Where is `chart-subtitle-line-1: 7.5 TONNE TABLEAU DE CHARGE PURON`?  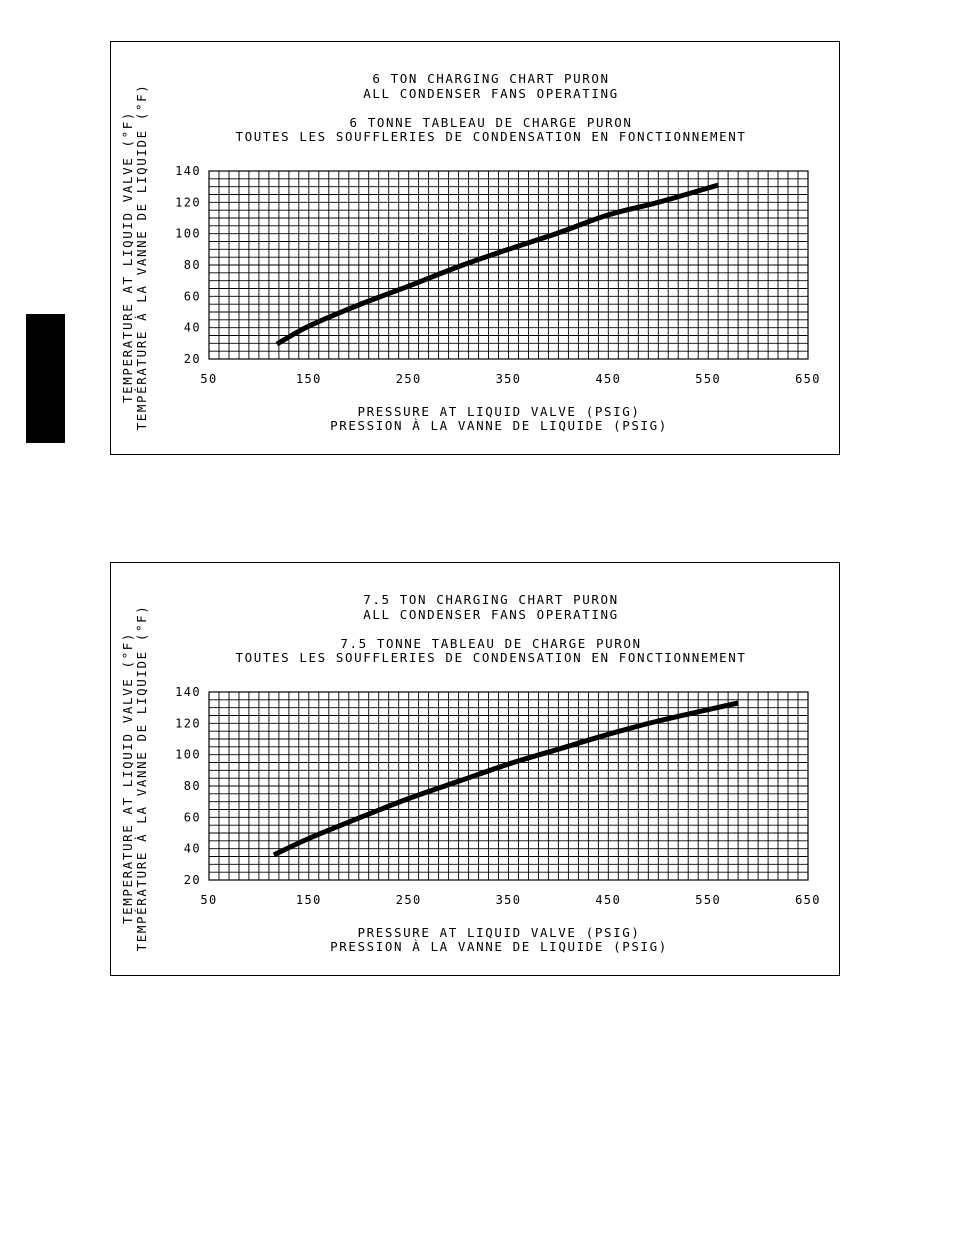
chart-subtitle-line-1: 7.5 TONNE TABLEAU DE CHARGE PURON is located at coordinates (490, 643).